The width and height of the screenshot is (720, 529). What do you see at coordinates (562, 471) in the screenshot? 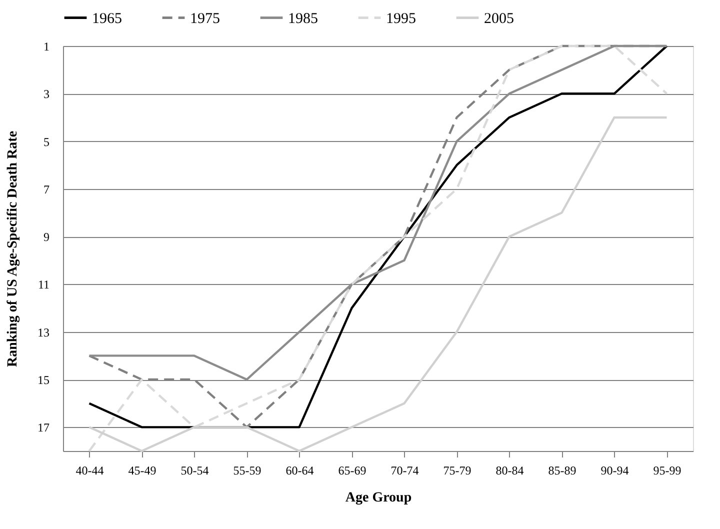
I see `x-tick-label: 85-89` at bounding box center [562, 471].